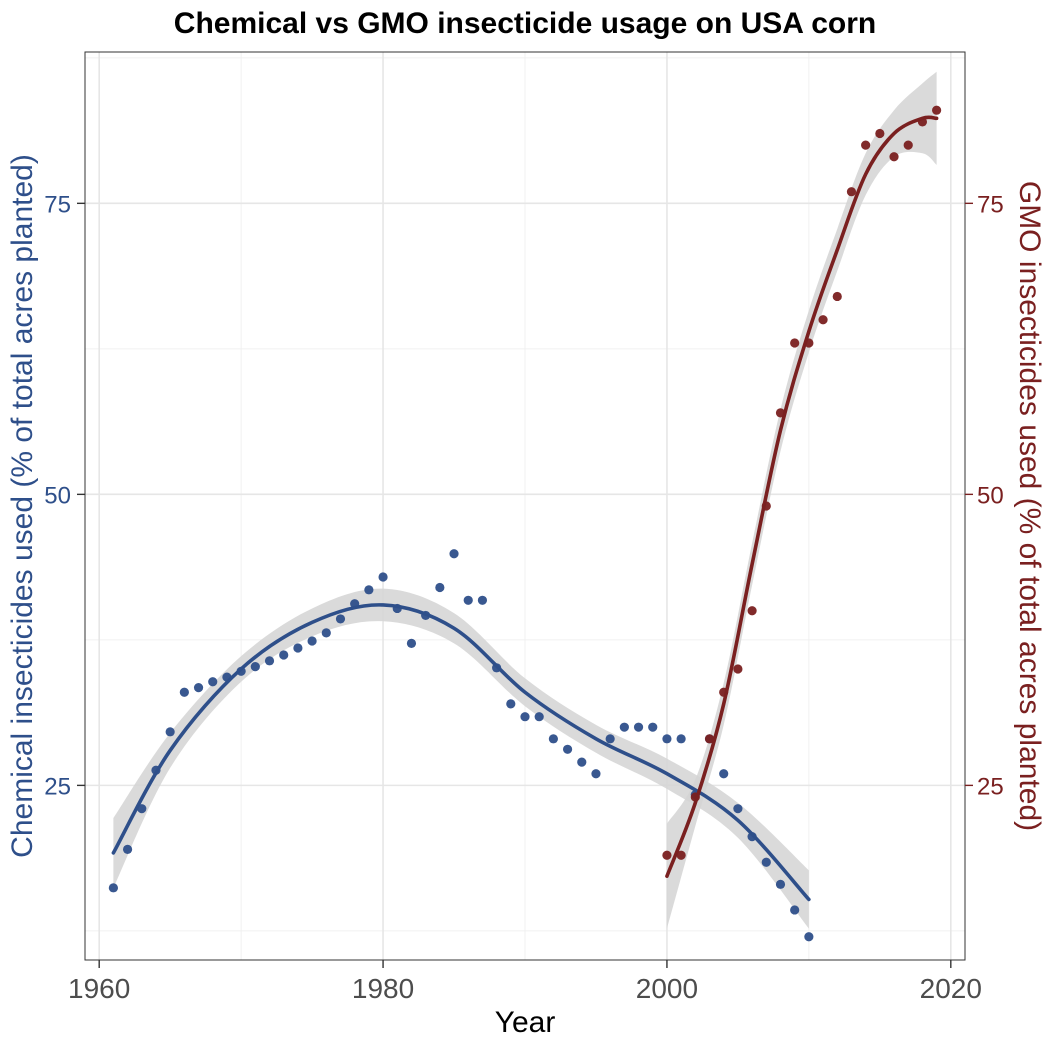 The height and width of the screenshot is (1050, 1050). I want to click on y-tick-label-right: 50, so click(990, 495).